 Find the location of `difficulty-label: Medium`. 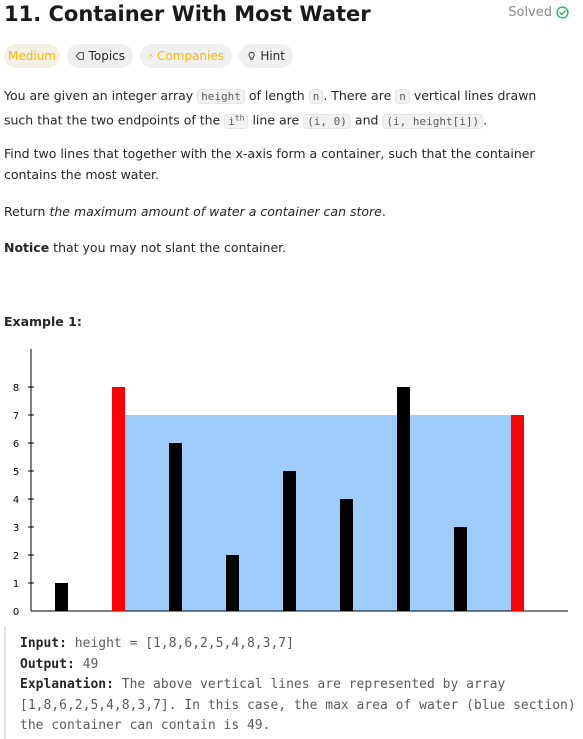

difficulty-label: Medium is located at coordinates (32, 56).